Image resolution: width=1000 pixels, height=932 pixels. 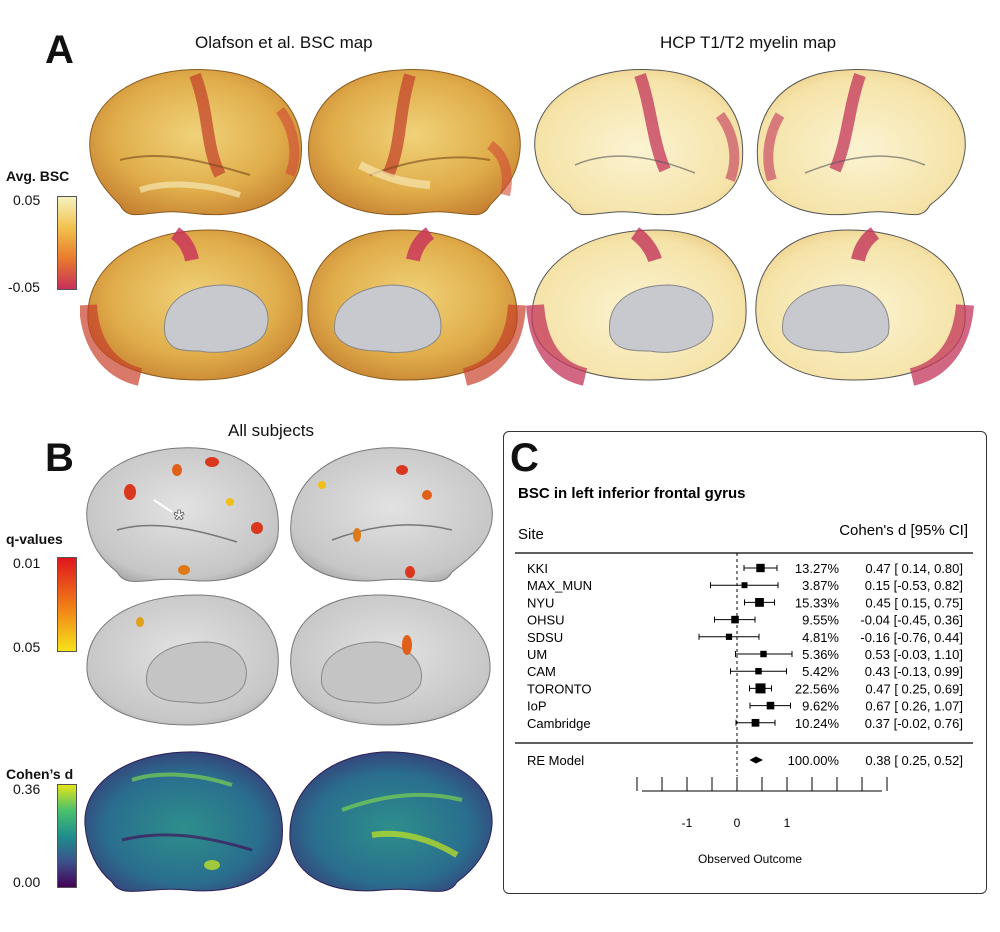 What do you see at coordinates (639, 142) in the screenshot?
I see `myelin-lateral-left-brain` at bounding box center [639, 142].